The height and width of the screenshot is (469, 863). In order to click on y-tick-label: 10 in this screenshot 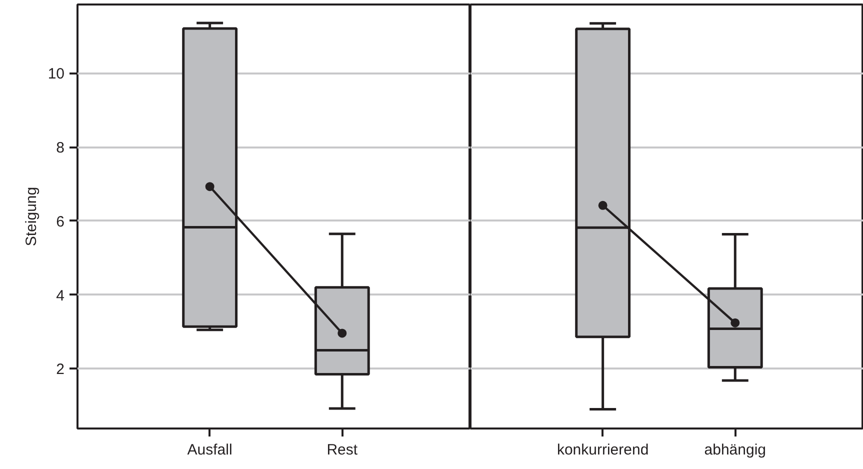, I will do `click(56, 74)`.